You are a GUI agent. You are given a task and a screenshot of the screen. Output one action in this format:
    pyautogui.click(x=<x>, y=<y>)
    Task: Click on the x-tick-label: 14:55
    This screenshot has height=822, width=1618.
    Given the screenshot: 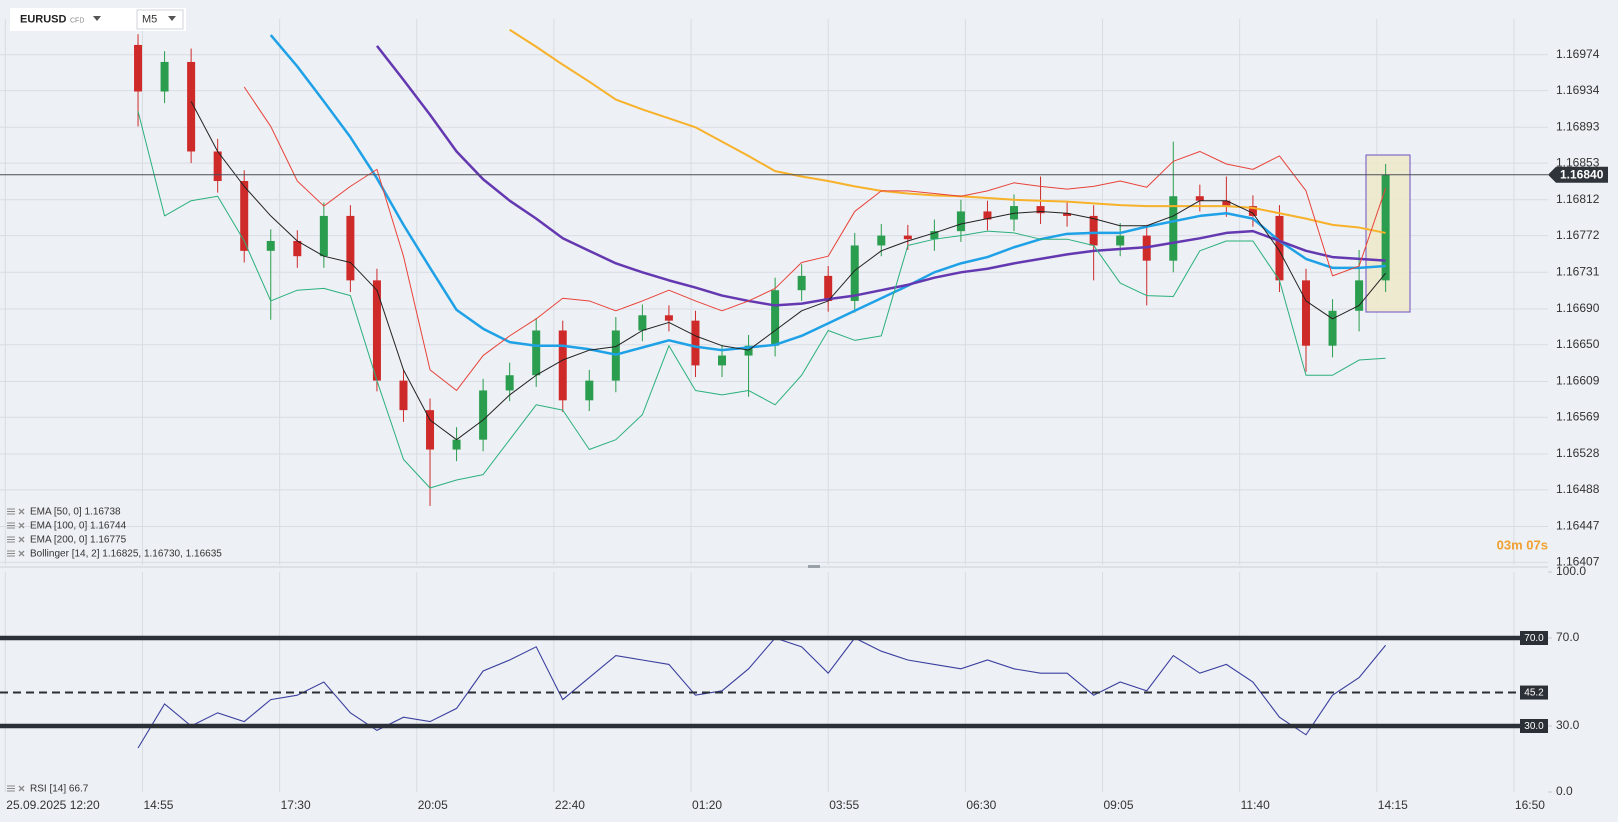 What is the action you would take?
    pyautogui.click(x=158, y=805)
    